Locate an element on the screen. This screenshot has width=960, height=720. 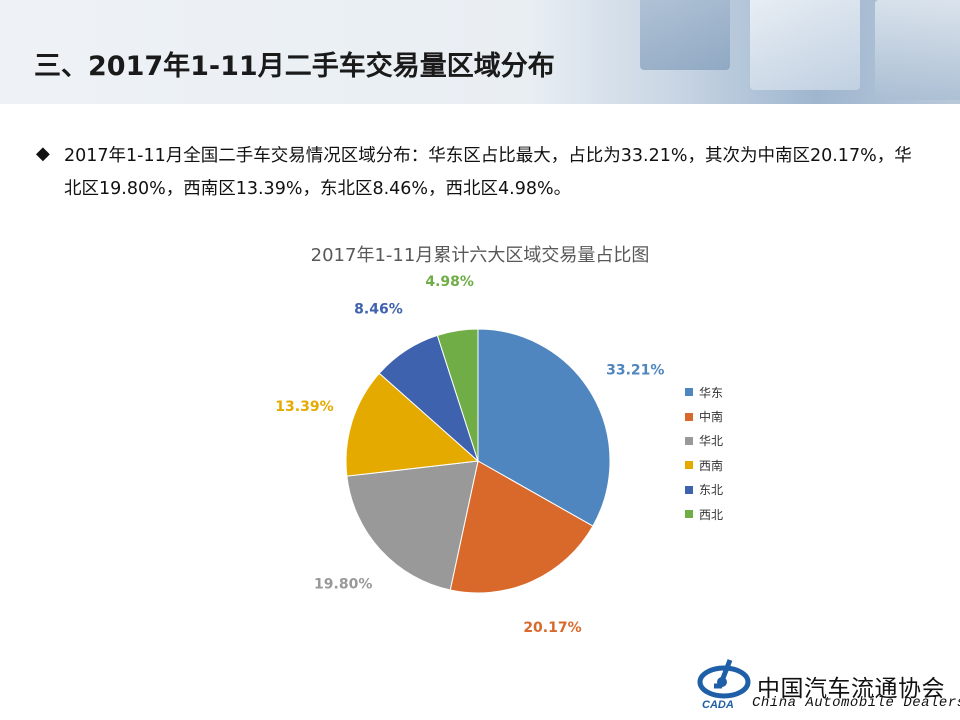
data-label-西南: 13.39% is located at coordinates (304, 407).